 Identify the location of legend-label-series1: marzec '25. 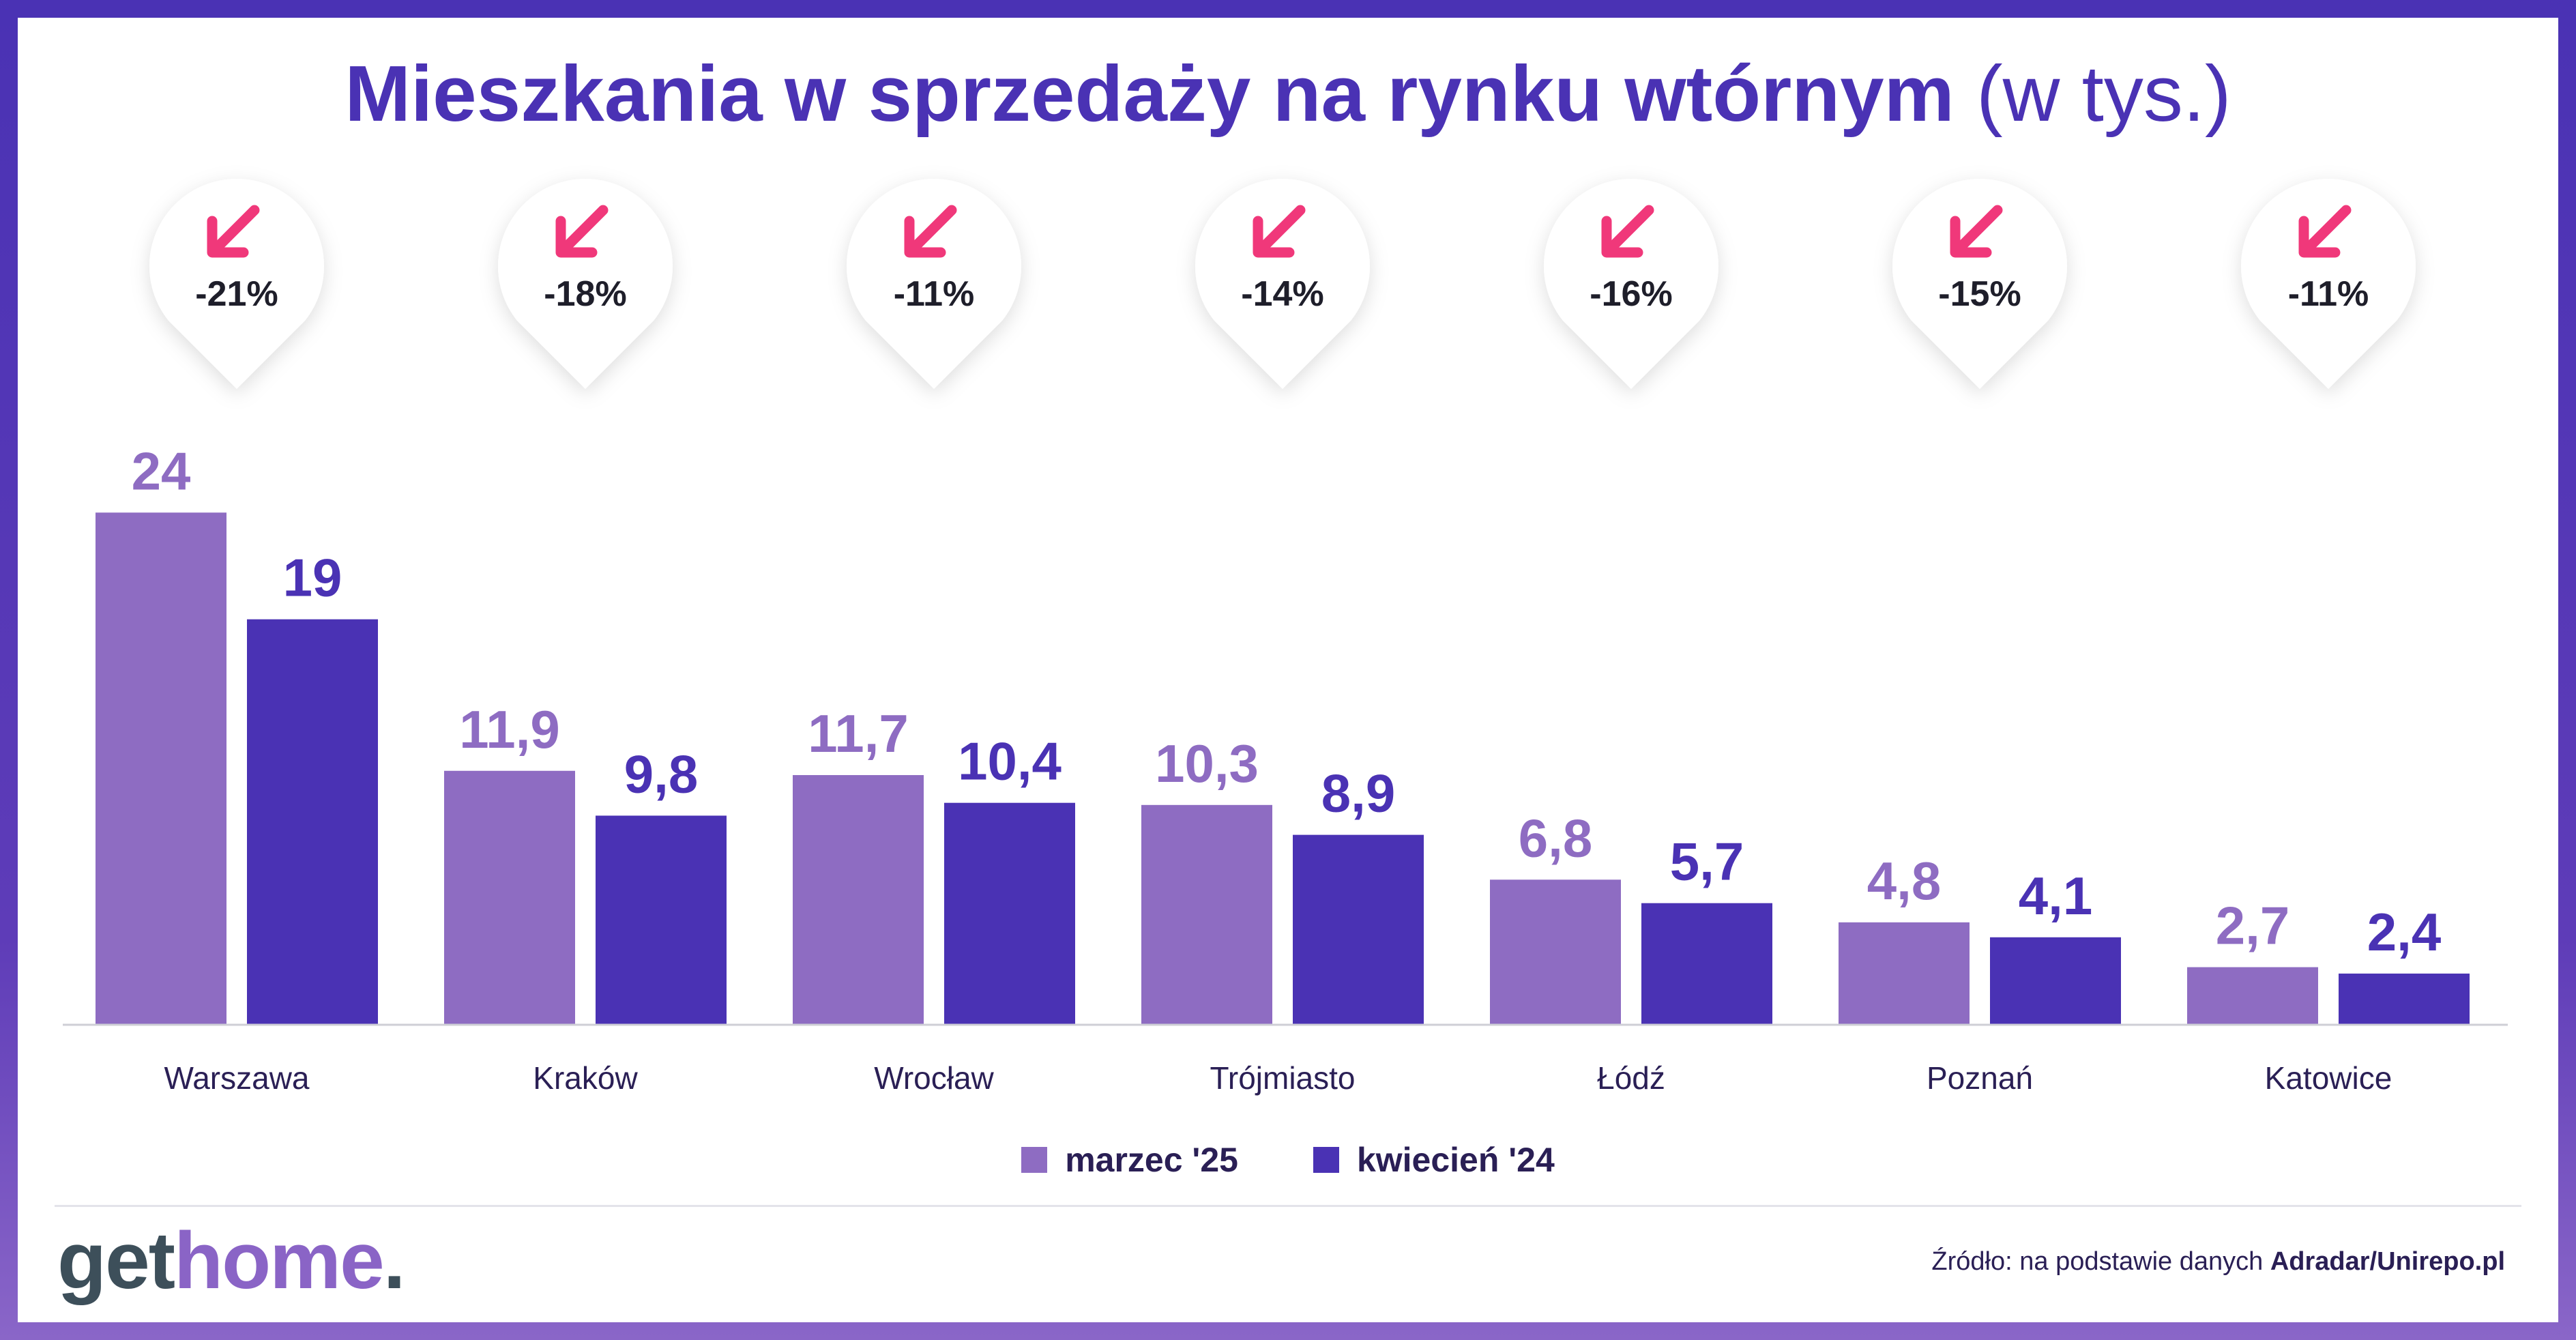
(1151, 1160).